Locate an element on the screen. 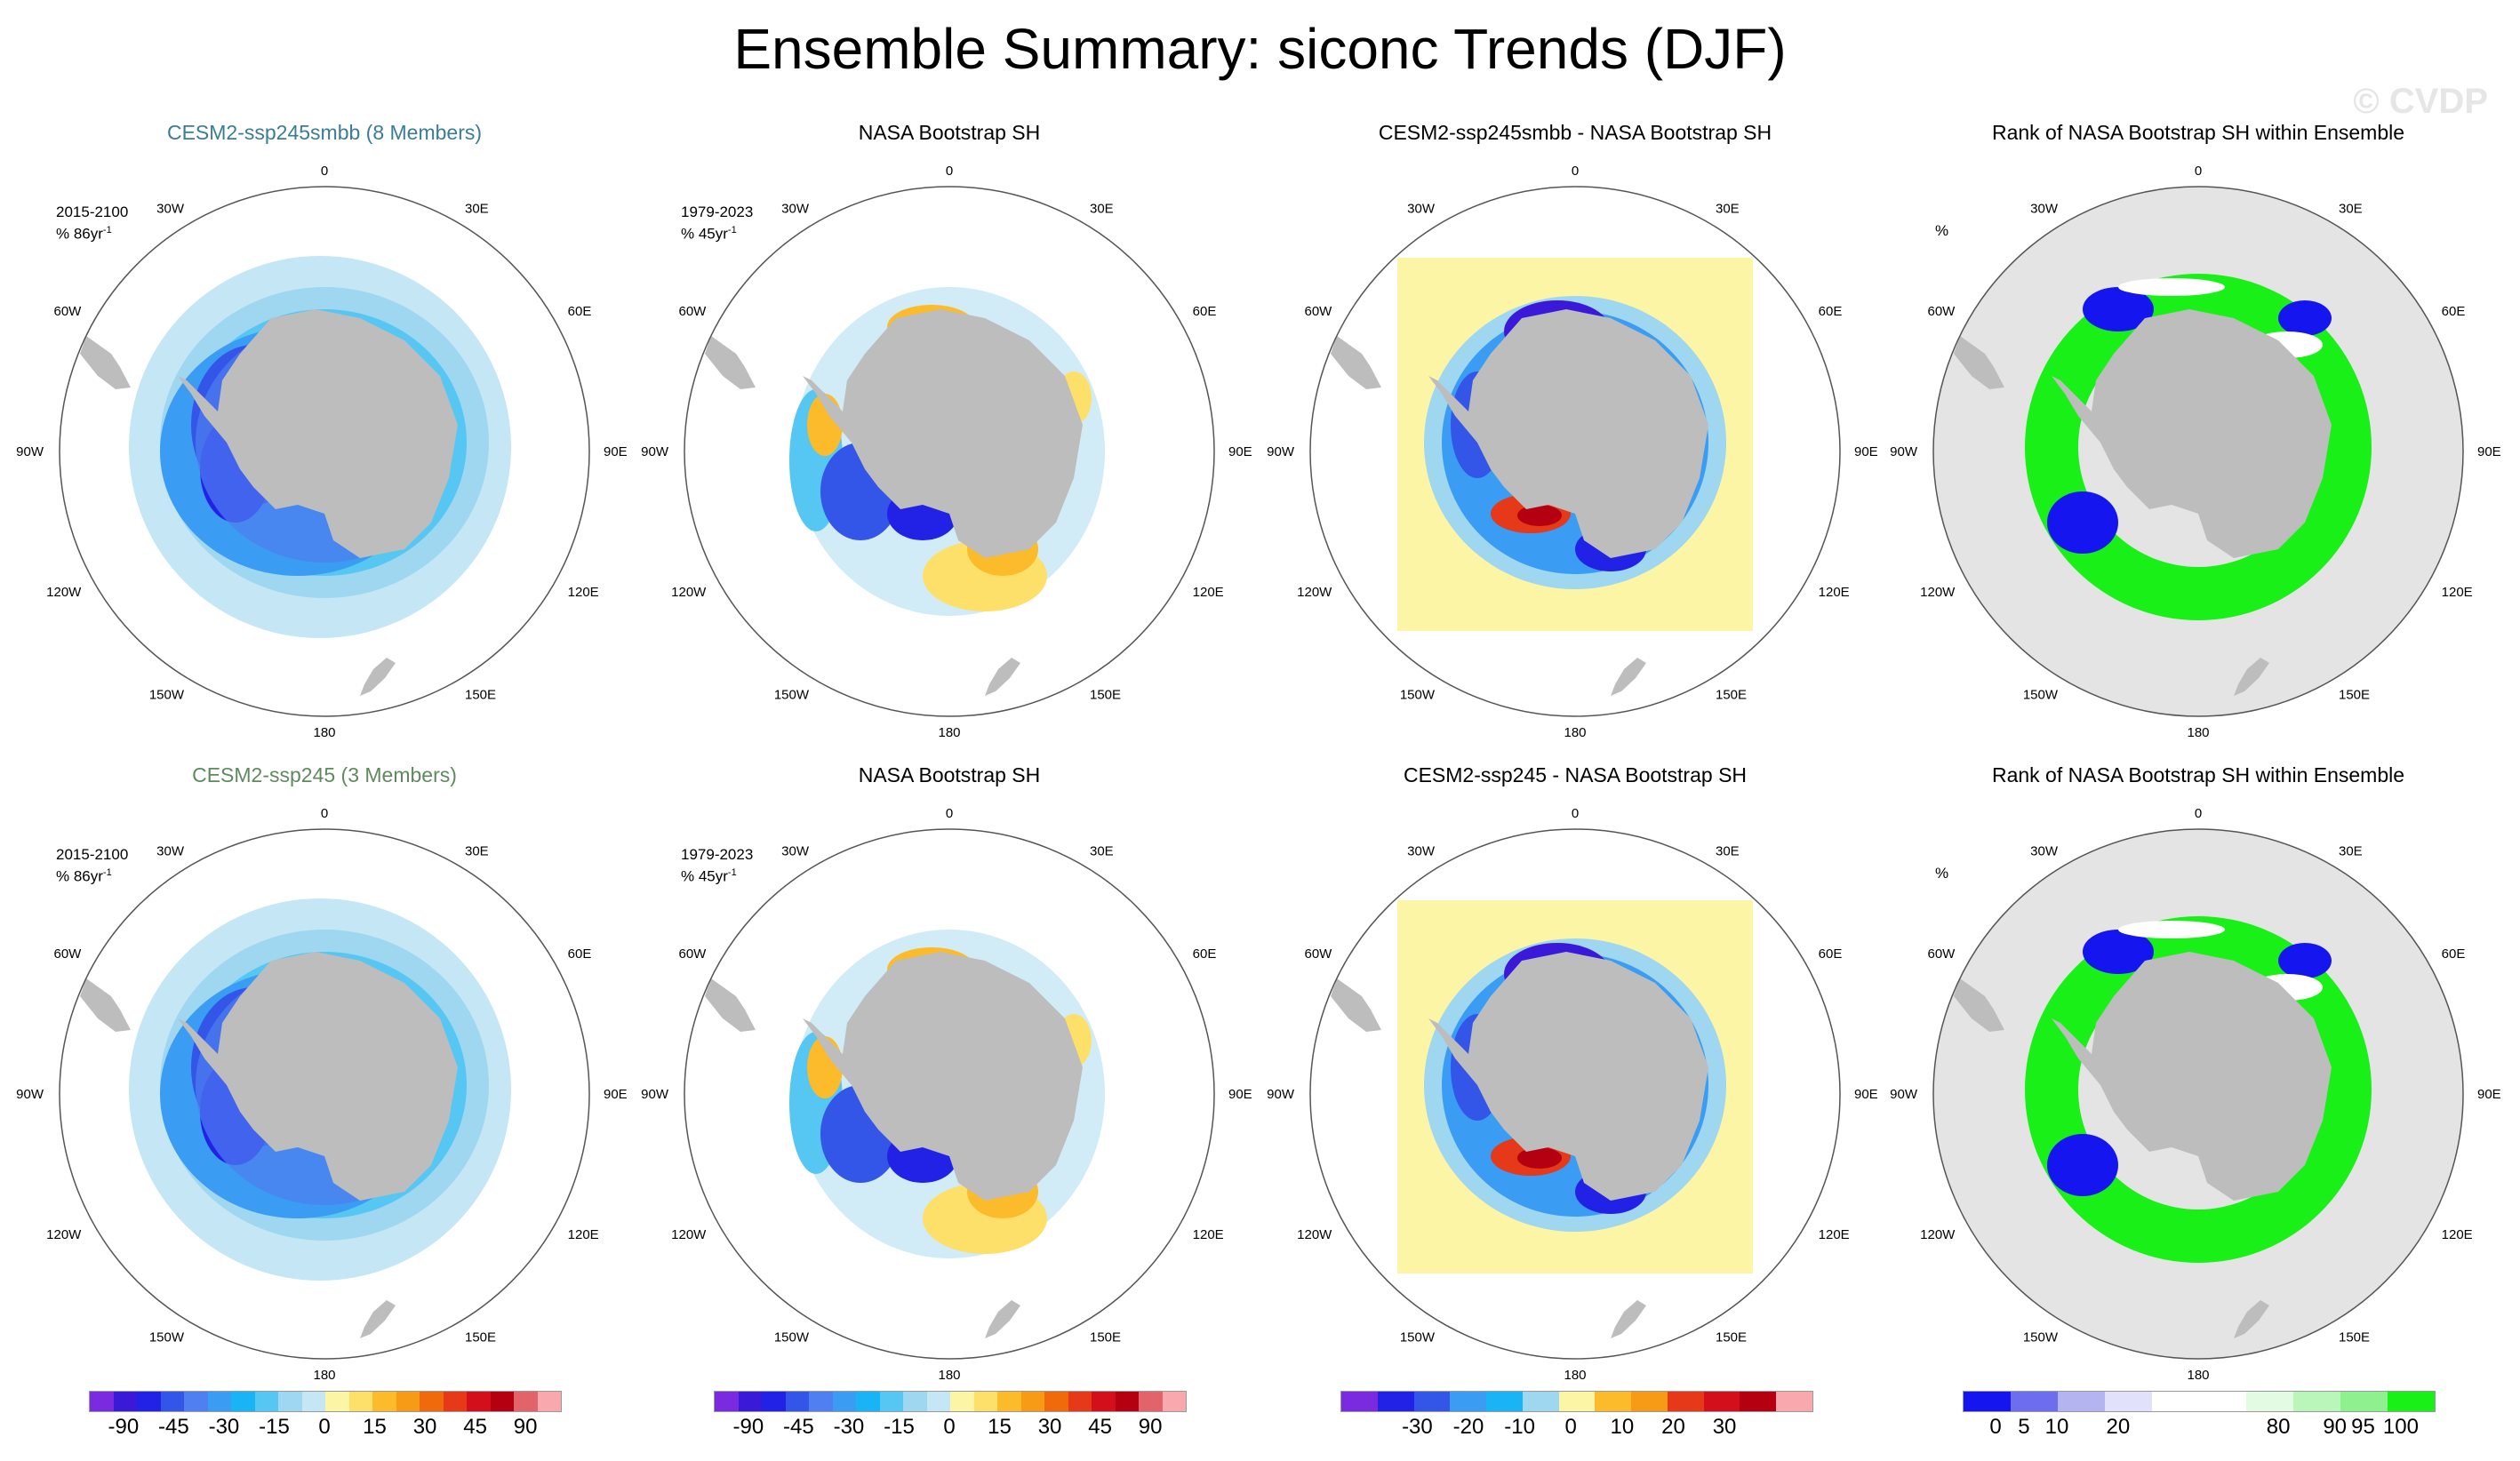 The width and height of the screenshot is (2520, 1461). colorbar-tick-label: 20 is located at coordinates (2118, 1427).